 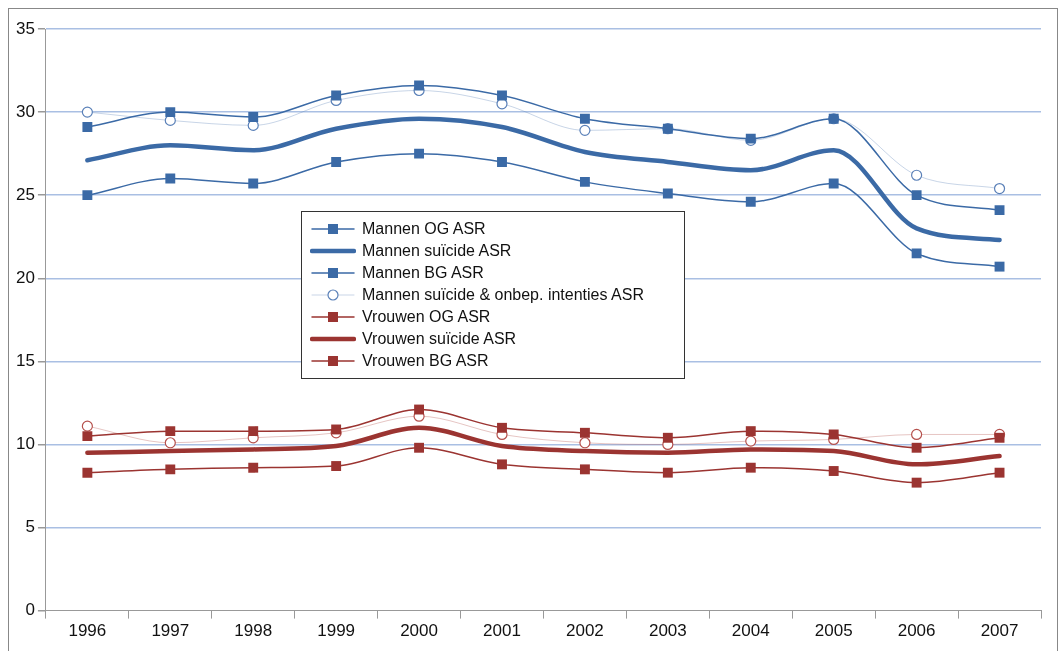 I want to click on x-tick-label: 1996, so click(x=87, y=631).